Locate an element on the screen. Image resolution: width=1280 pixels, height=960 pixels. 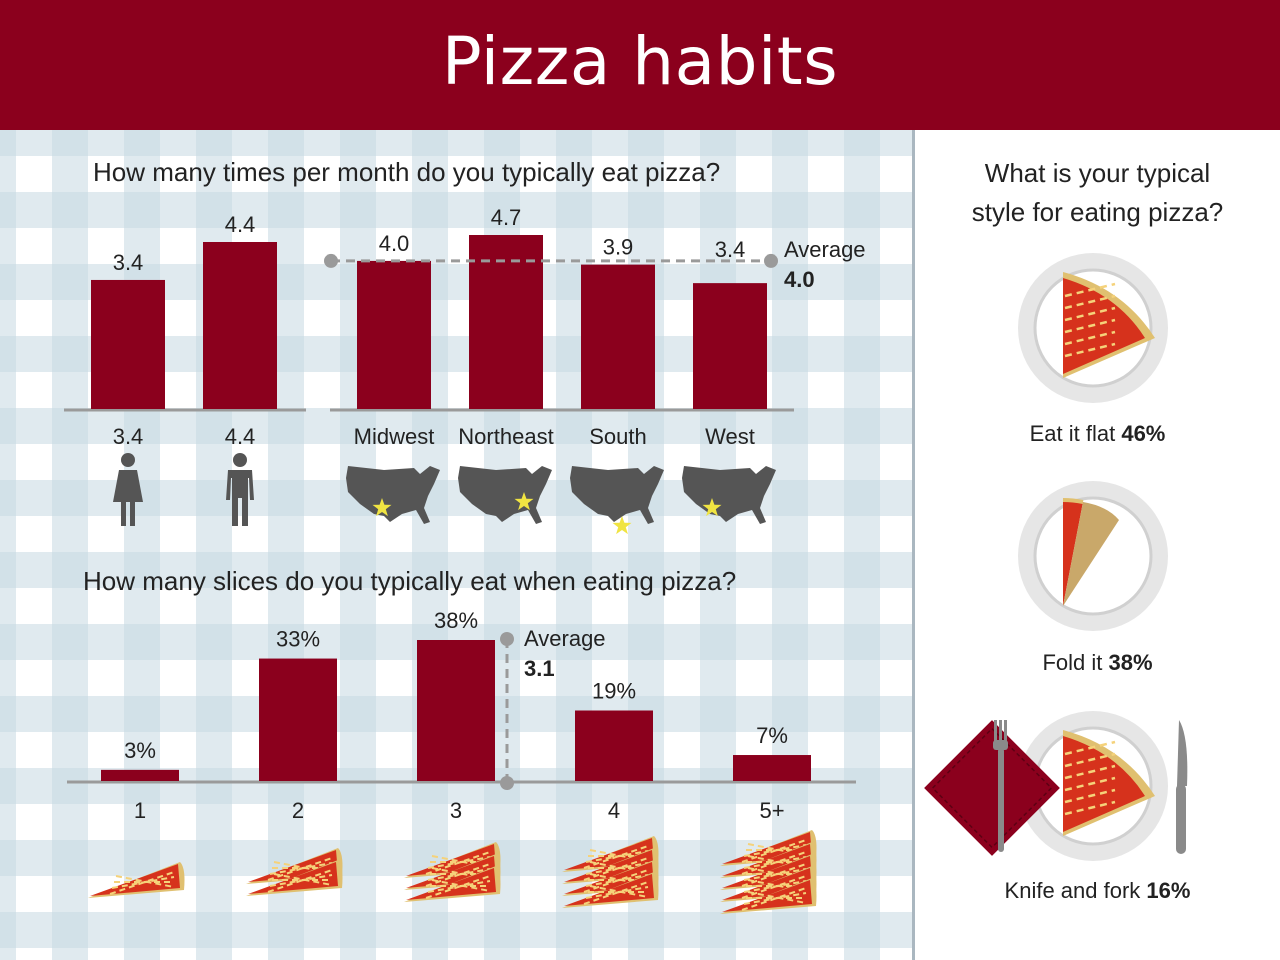
slices-average-value: 3.1 is located at coordinates (539, 668).